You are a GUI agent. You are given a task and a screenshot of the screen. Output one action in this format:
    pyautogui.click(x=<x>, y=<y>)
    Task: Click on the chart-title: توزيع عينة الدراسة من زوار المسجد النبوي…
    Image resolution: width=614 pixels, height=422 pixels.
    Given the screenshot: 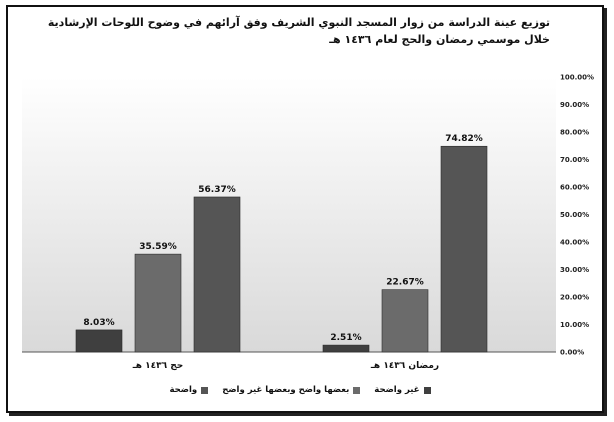 What is the action you would take?
    pyautogui.click(x=298, y=22)
    